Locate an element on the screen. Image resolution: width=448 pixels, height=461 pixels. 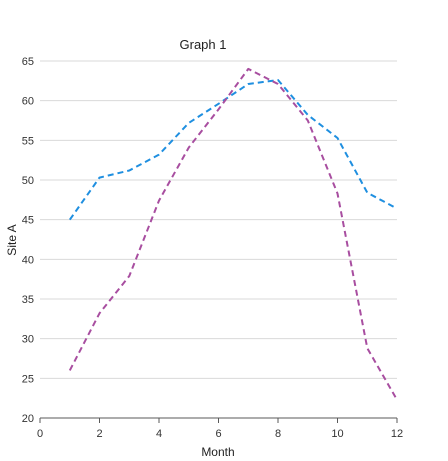
x-tick-label: 10 is located at coordinates (337, 434).